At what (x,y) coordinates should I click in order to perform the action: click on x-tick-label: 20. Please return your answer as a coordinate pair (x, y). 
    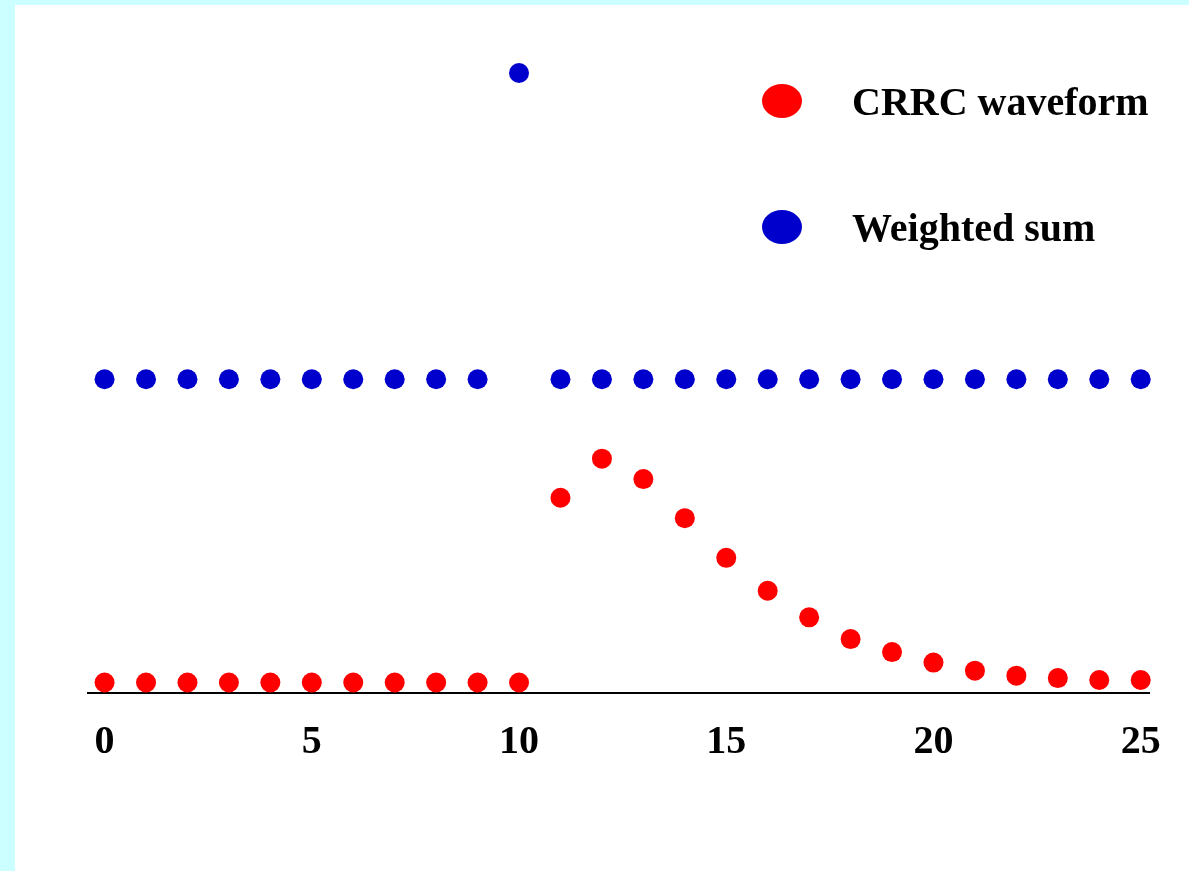
    Looking at the image, I should click on (933, 740).